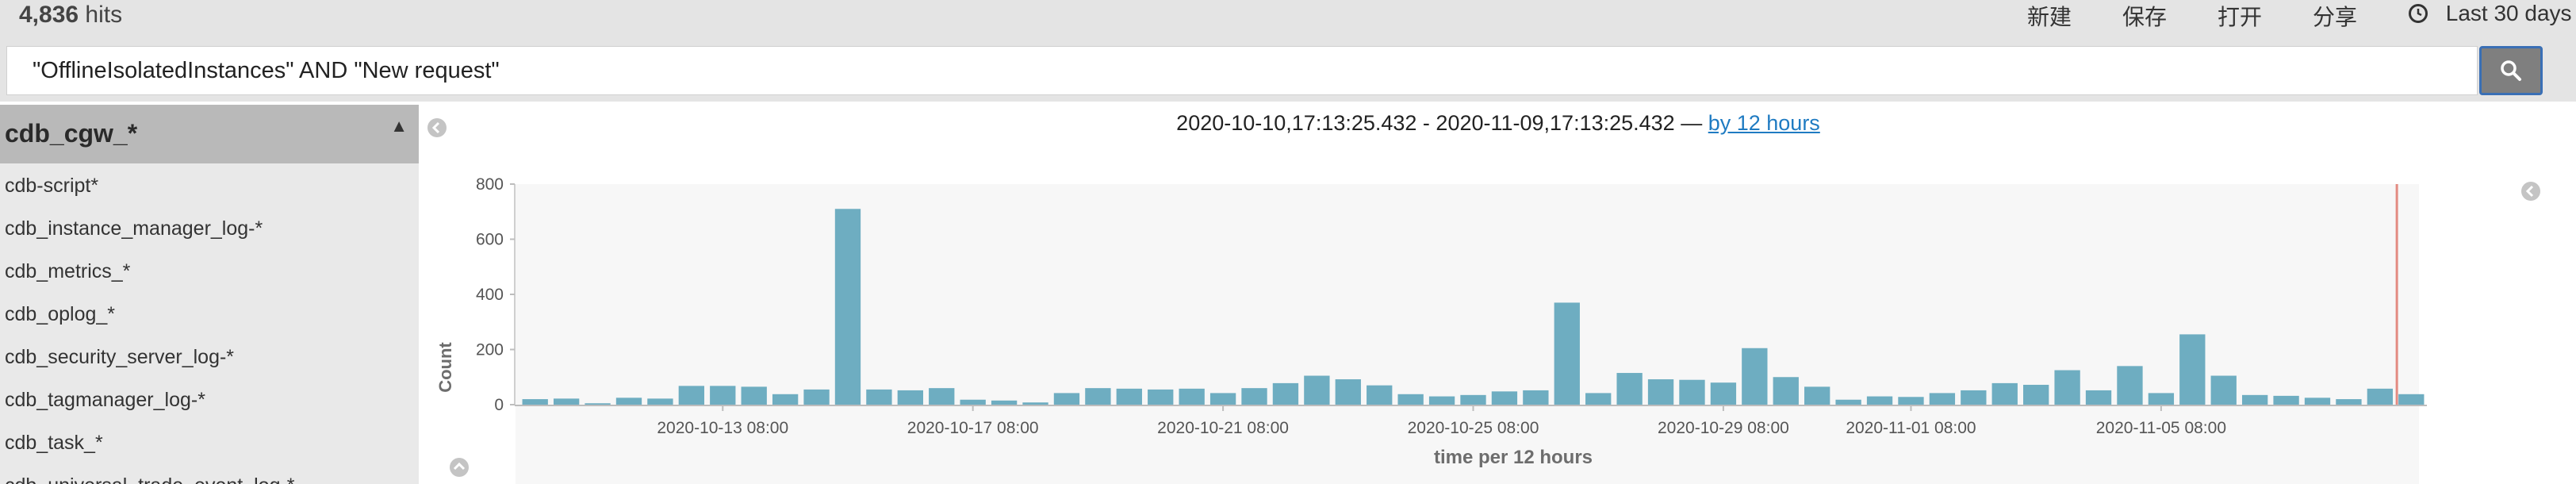  I want to click on sidebar-item-cdb-security-server-log: cdb_security_server_log-*, so click(120, 357).